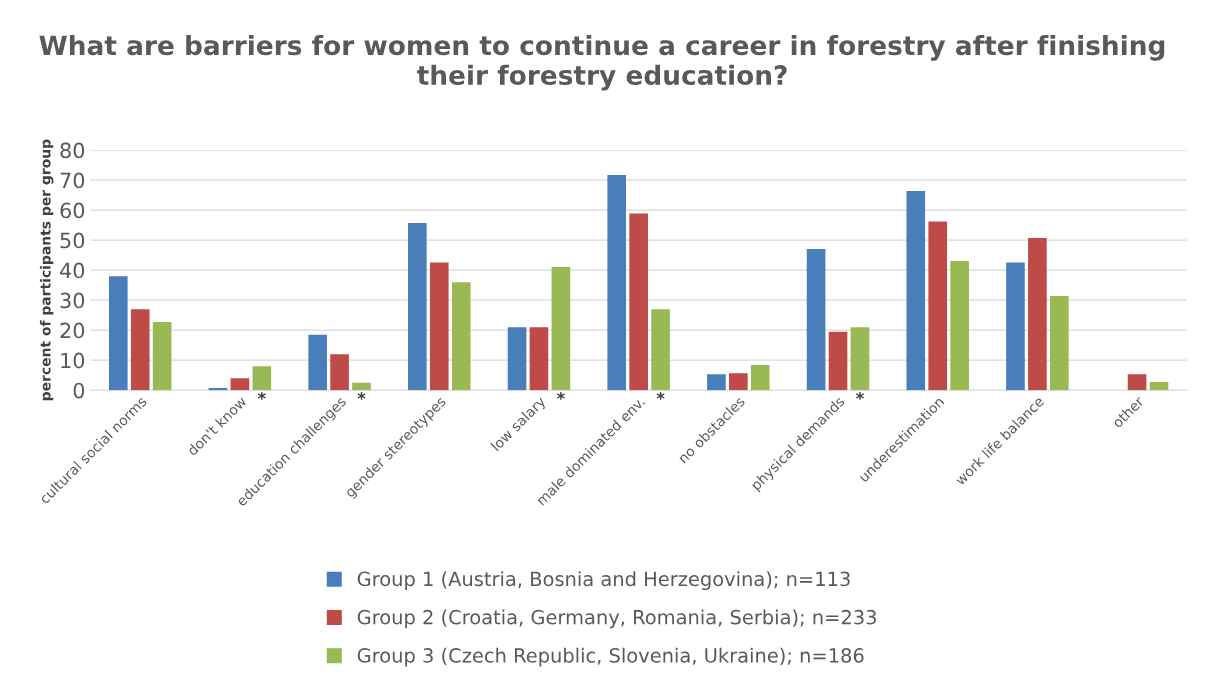  What do you see at coordinates (72, 210) in the screenshot?
I see `y-tick-label: 60` at bounding box center [72, 210].